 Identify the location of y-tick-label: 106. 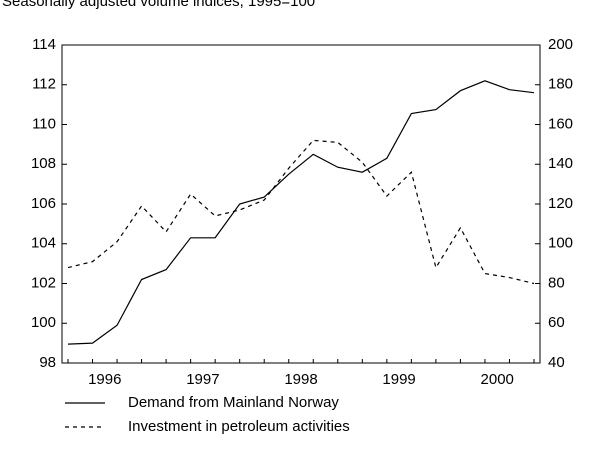
(43, 203).